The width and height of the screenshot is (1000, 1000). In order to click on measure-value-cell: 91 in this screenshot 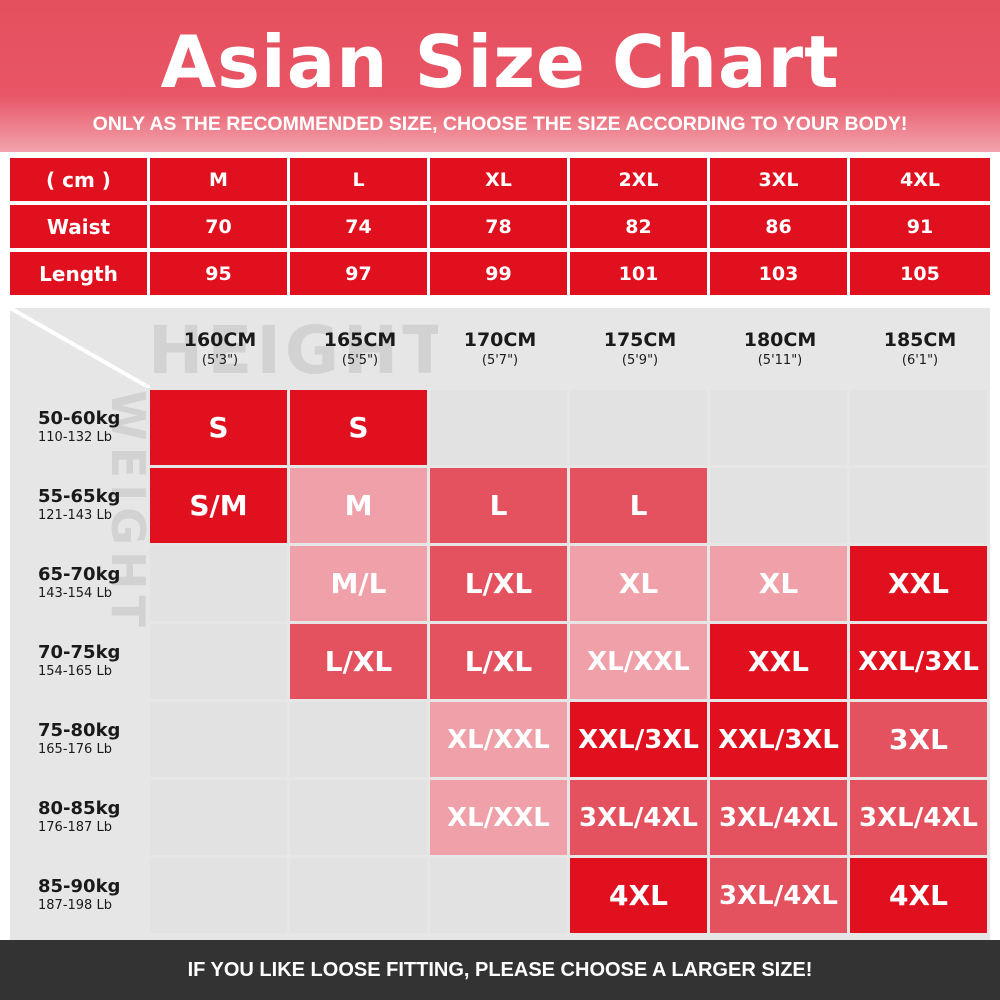, I will do `click(920, 226)`.